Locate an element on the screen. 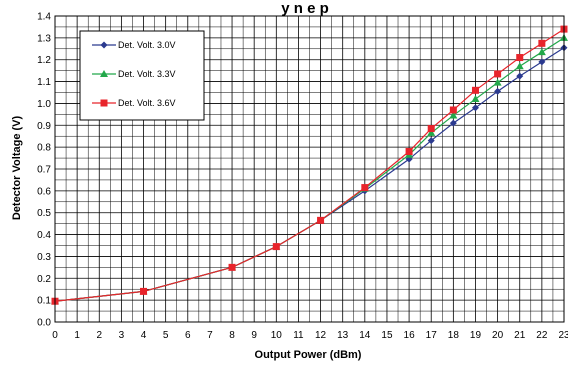  x-tick-label: 4 is located at coordinates (144, 335).